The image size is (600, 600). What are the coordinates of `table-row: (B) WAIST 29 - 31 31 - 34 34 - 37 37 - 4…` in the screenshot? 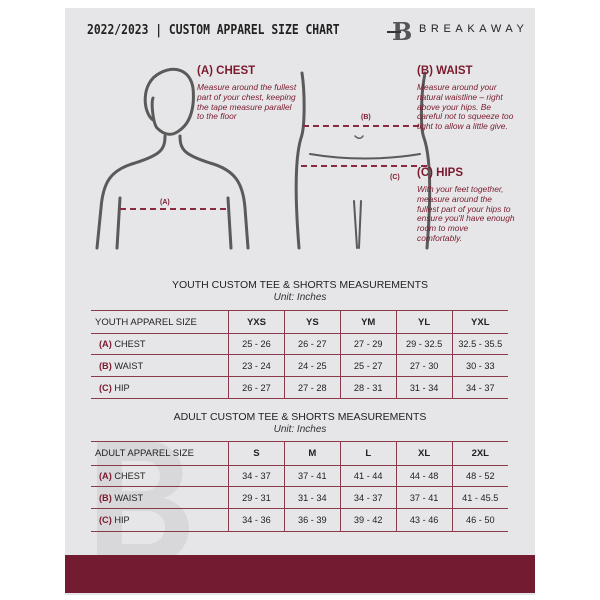 It's located at (299, 497).